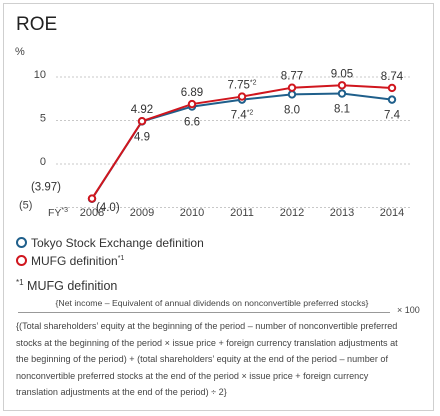  Describe the element at coordinates (342, 213) in the screenshot. I see `x-tick-label: 2013` at that location.